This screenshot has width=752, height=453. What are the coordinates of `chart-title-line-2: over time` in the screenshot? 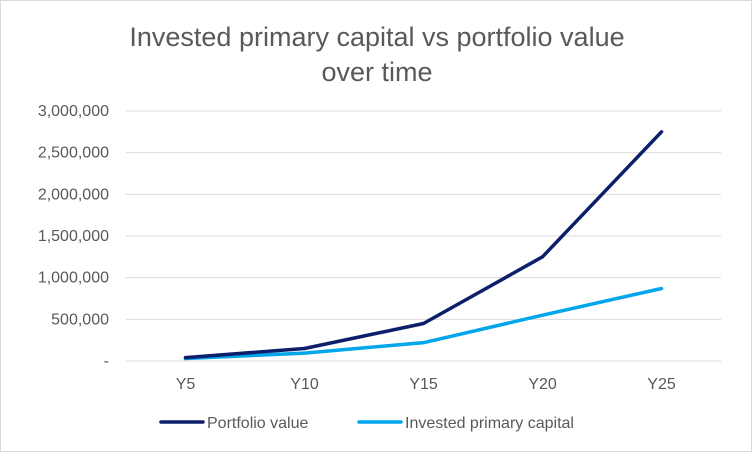 It's located at (376, 72).